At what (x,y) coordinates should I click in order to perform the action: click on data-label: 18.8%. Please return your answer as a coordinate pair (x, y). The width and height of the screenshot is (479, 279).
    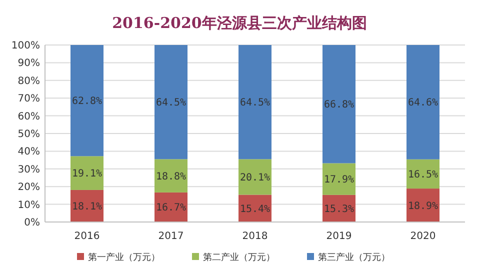
    Looking at the image, I should click on (171, 176).